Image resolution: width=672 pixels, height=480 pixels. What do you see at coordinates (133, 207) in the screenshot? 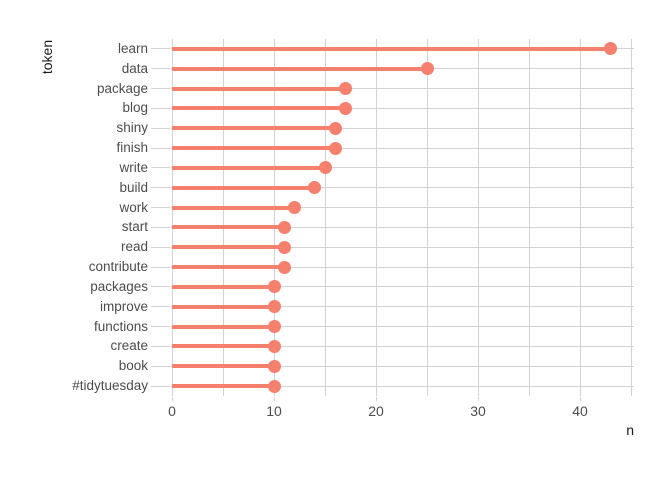
I see `y-axis-tick-label: work` at bounding box center [133, 207].